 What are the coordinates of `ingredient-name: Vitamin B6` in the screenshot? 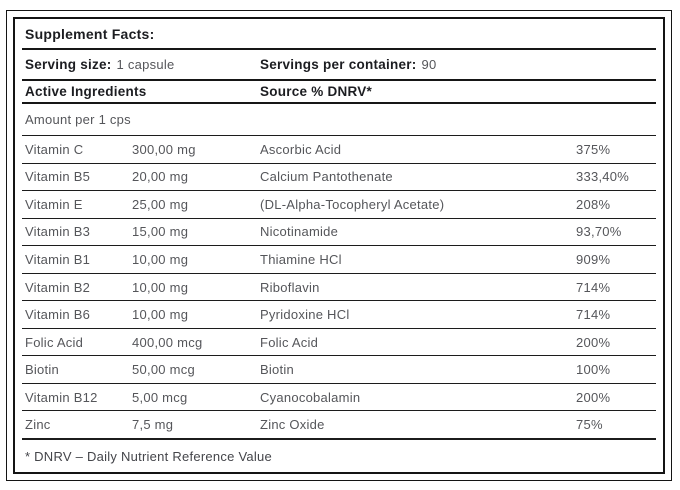 It's located at (58, 315).